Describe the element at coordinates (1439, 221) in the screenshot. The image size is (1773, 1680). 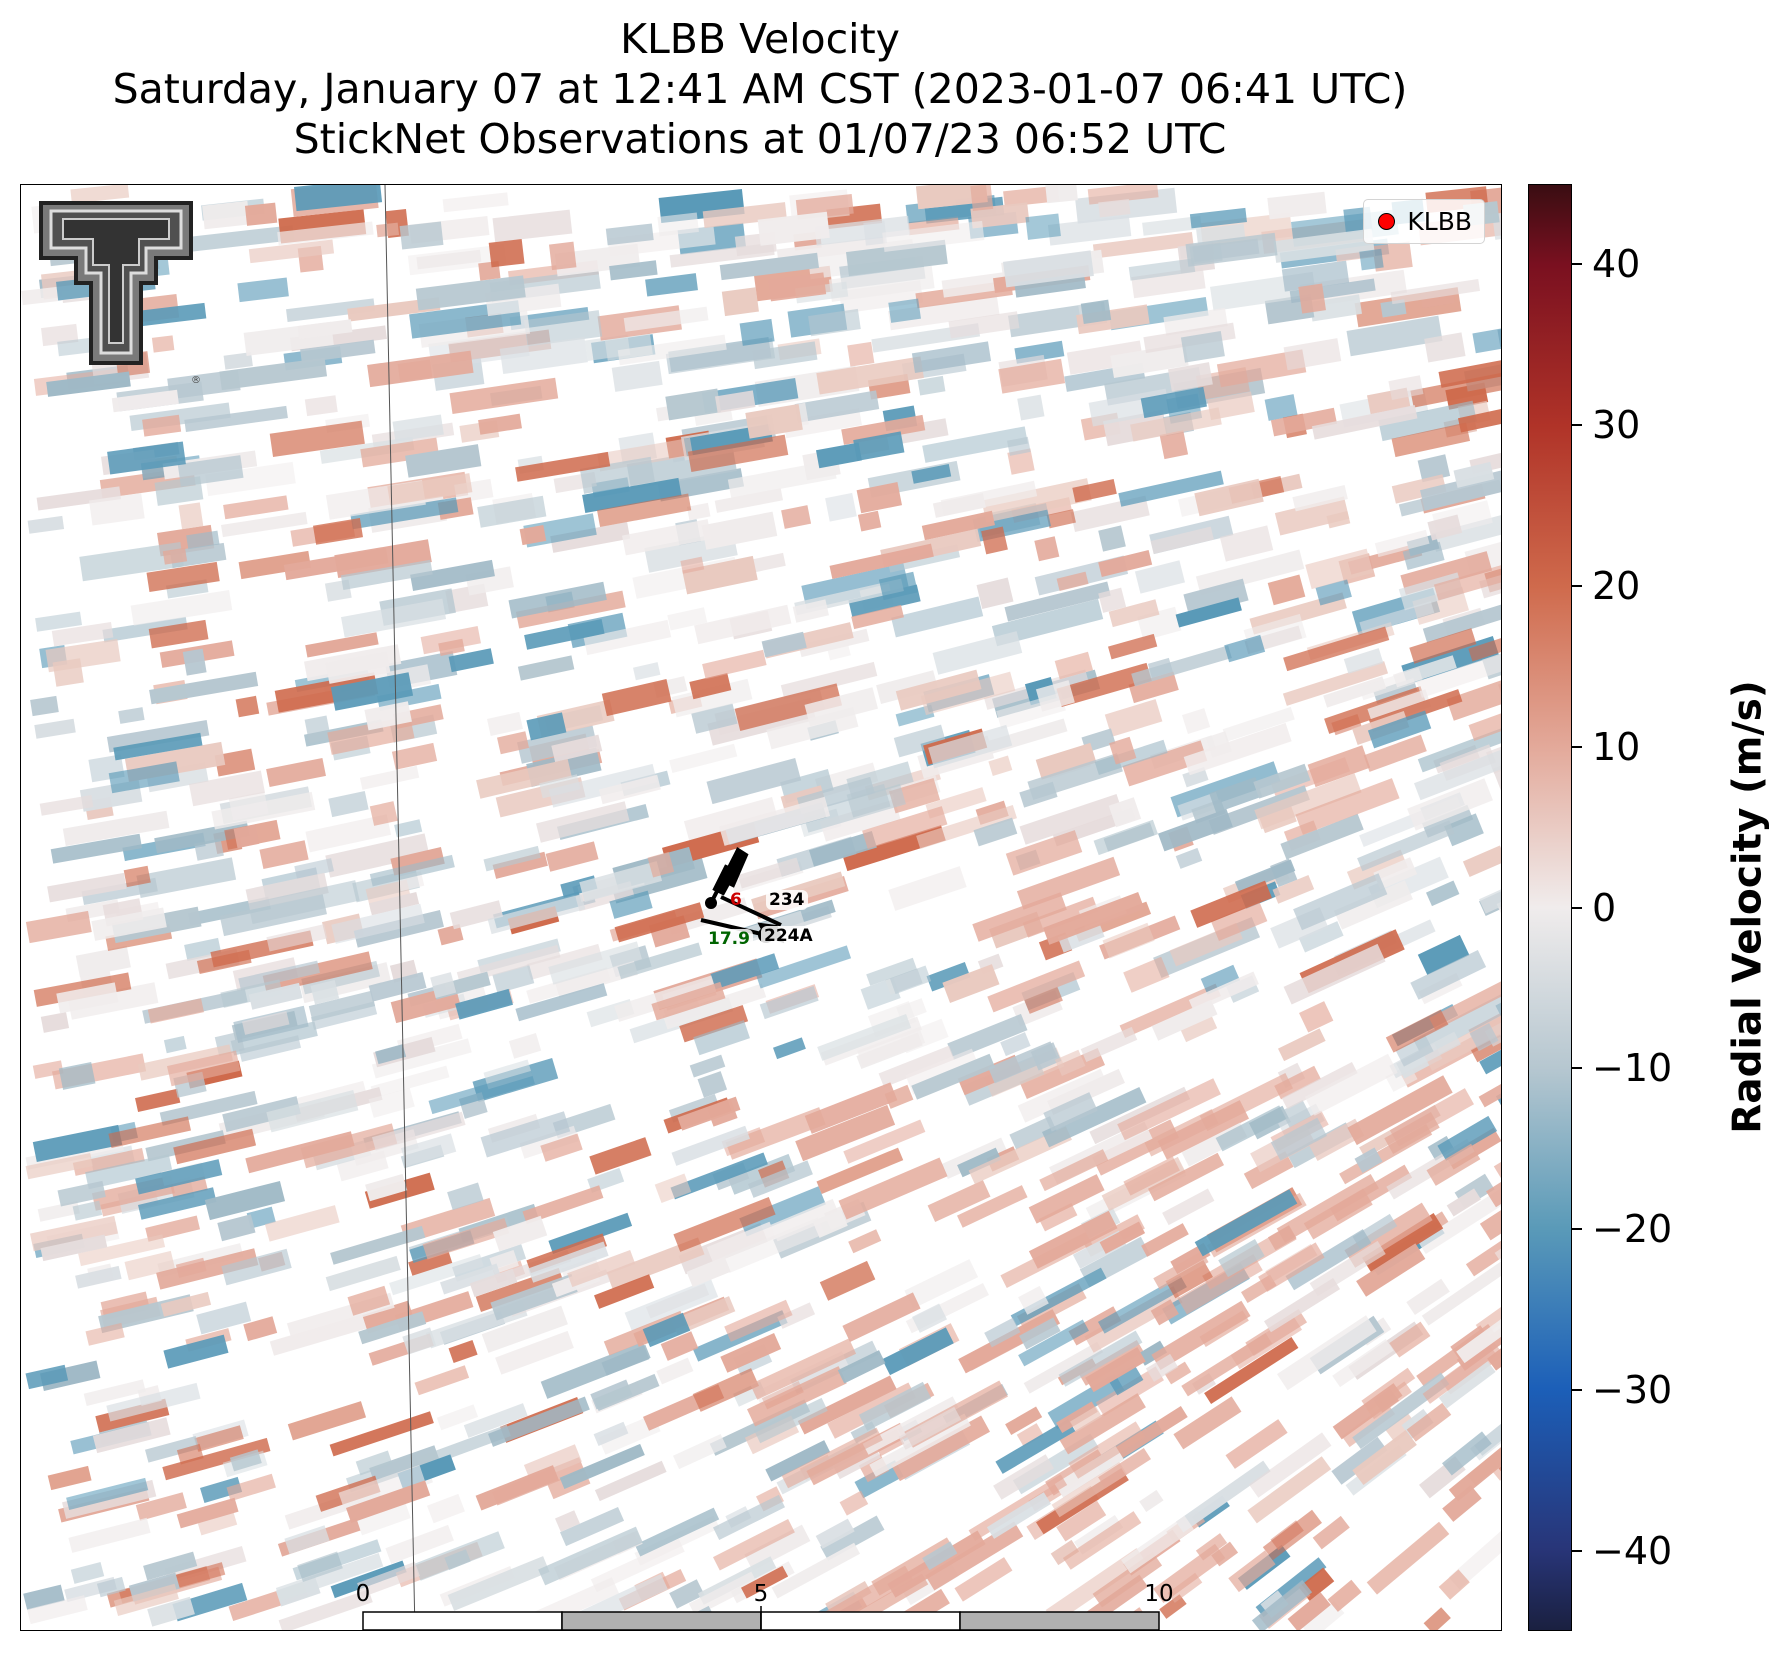
I see `legend-label: KLBB` at that location.